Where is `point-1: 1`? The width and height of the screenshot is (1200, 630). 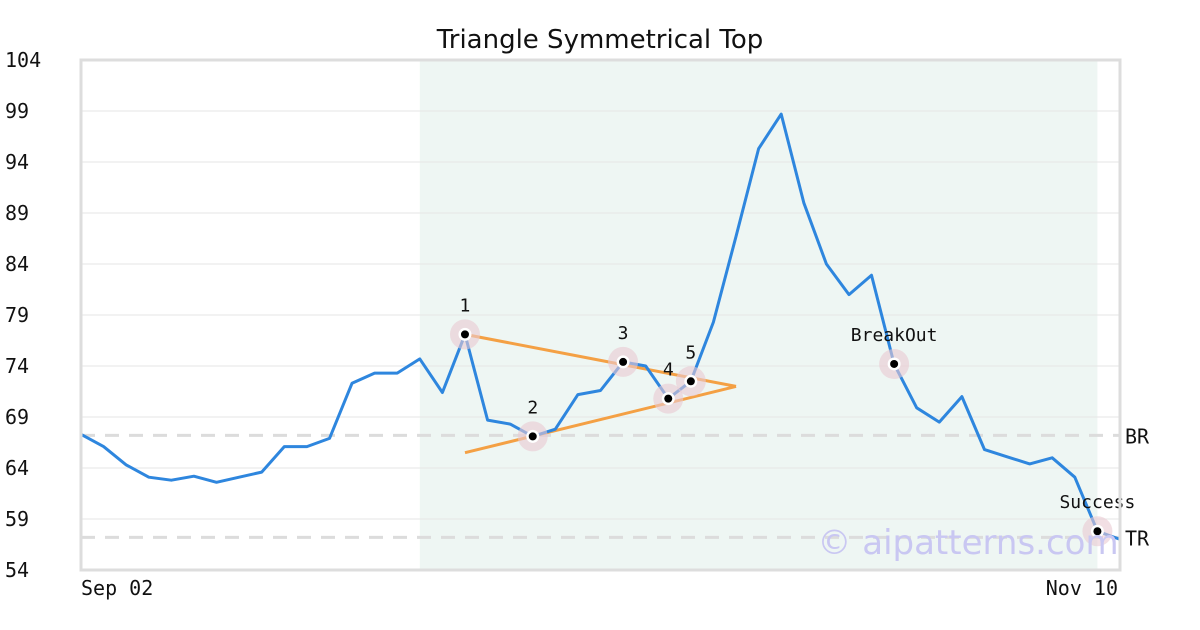
point-1: 1 is located at coordinates (464, 322).